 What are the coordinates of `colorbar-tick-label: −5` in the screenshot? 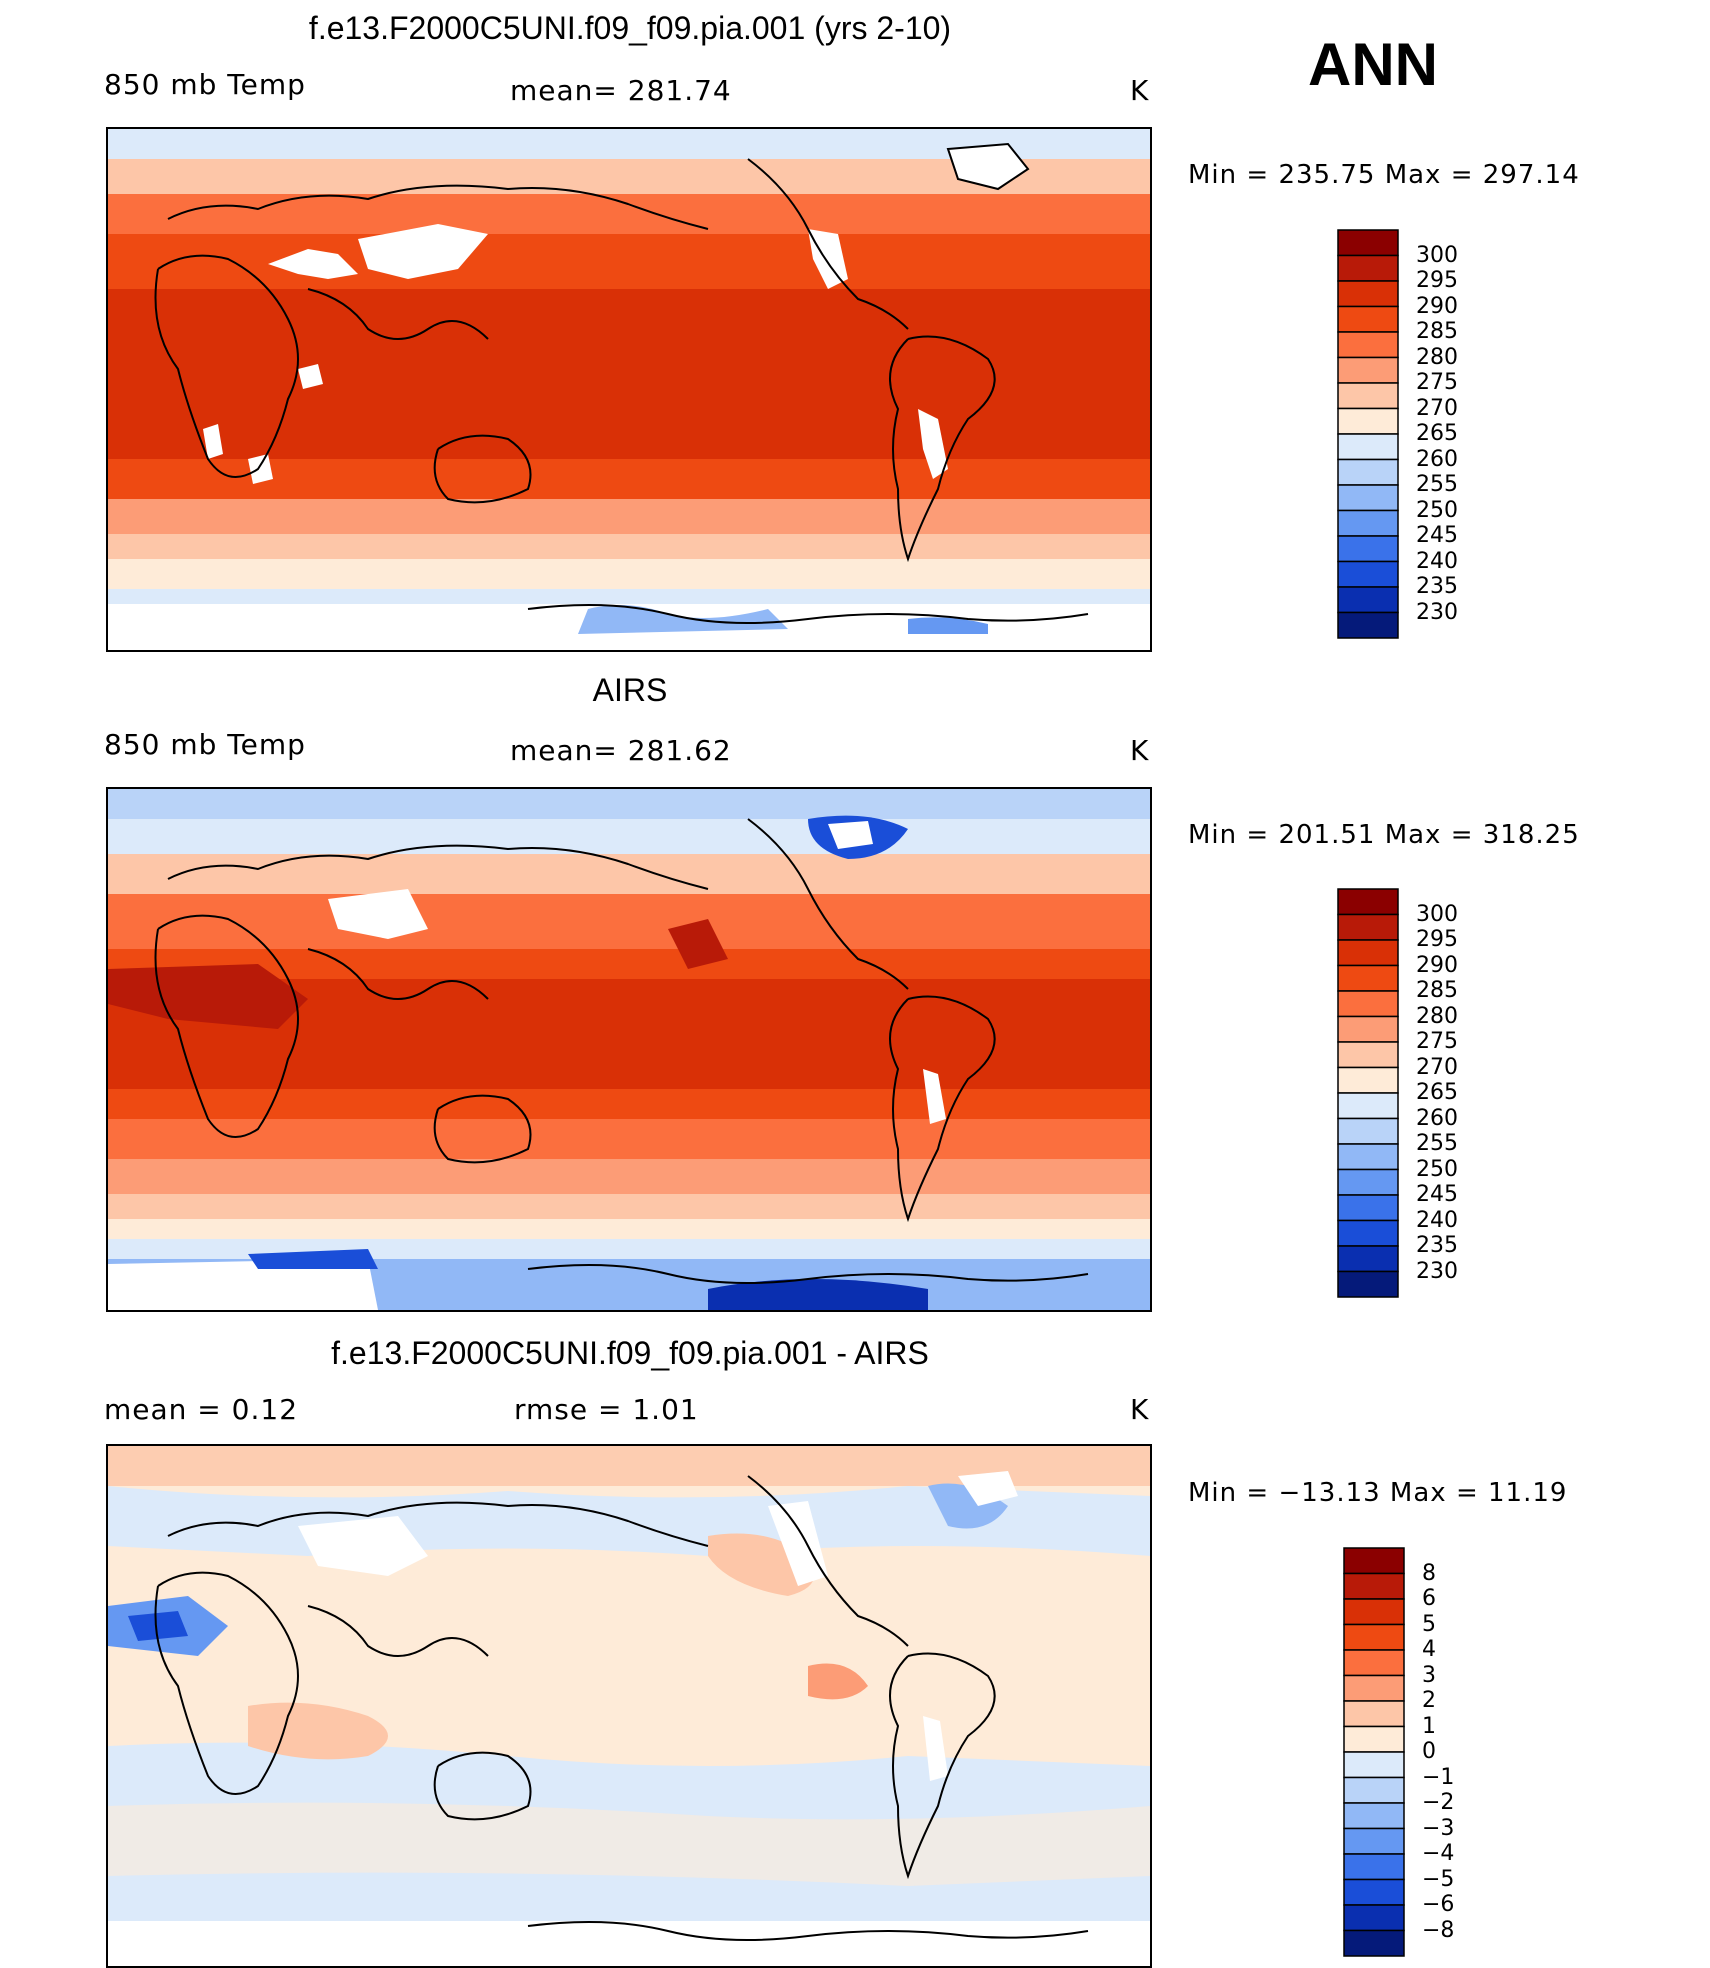 It's located at (1438, 1879).